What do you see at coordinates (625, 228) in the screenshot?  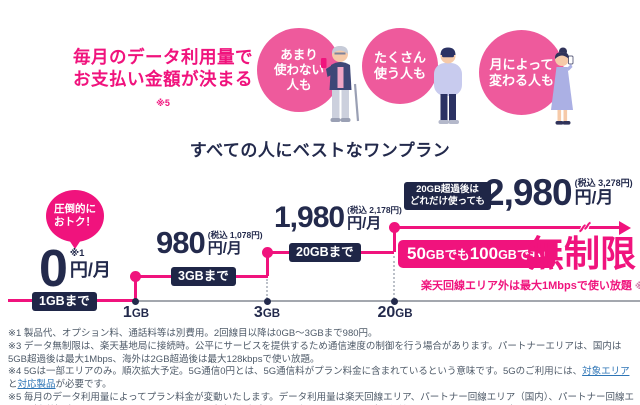 I see `arrowhead-icon` at bounding box center [625, 228].